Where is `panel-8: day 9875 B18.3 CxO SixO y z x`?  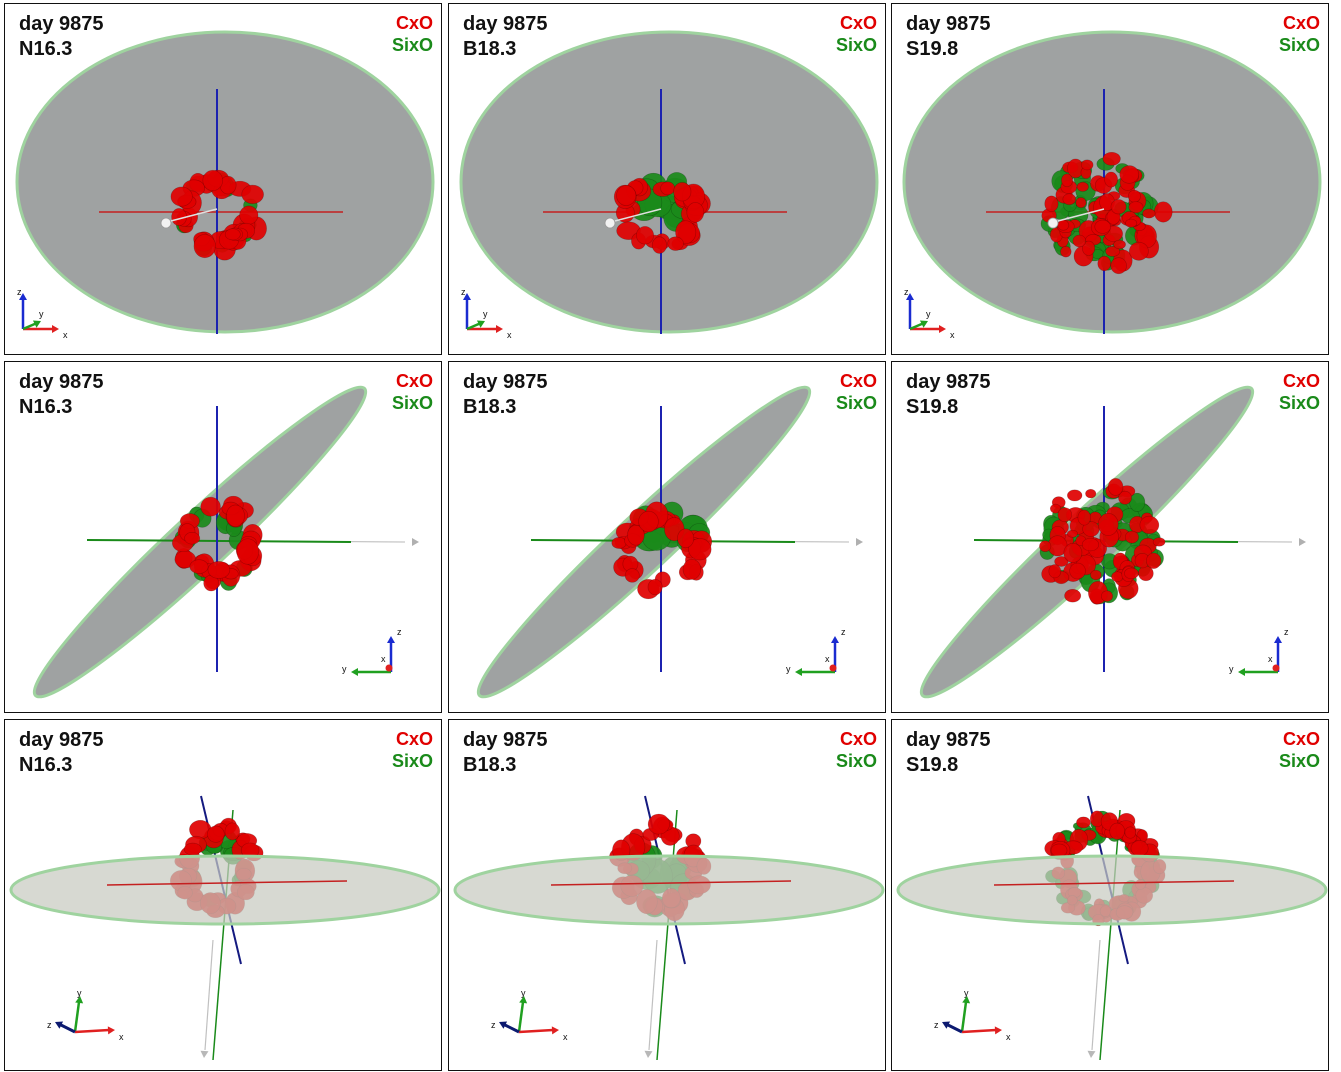
panel-8: day 9875 B18.3 CxO SixO y z x is located at coordinates (667, 895).